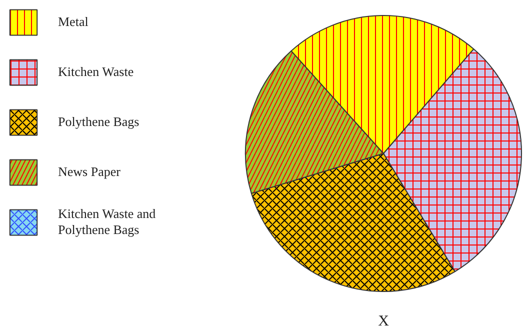 The height and width of the screenshot is (333, 529). What do you see at coordinates (89, 172) in the screenshot?
I see `legend-label: News Paper` at bounding box center [89, 172].